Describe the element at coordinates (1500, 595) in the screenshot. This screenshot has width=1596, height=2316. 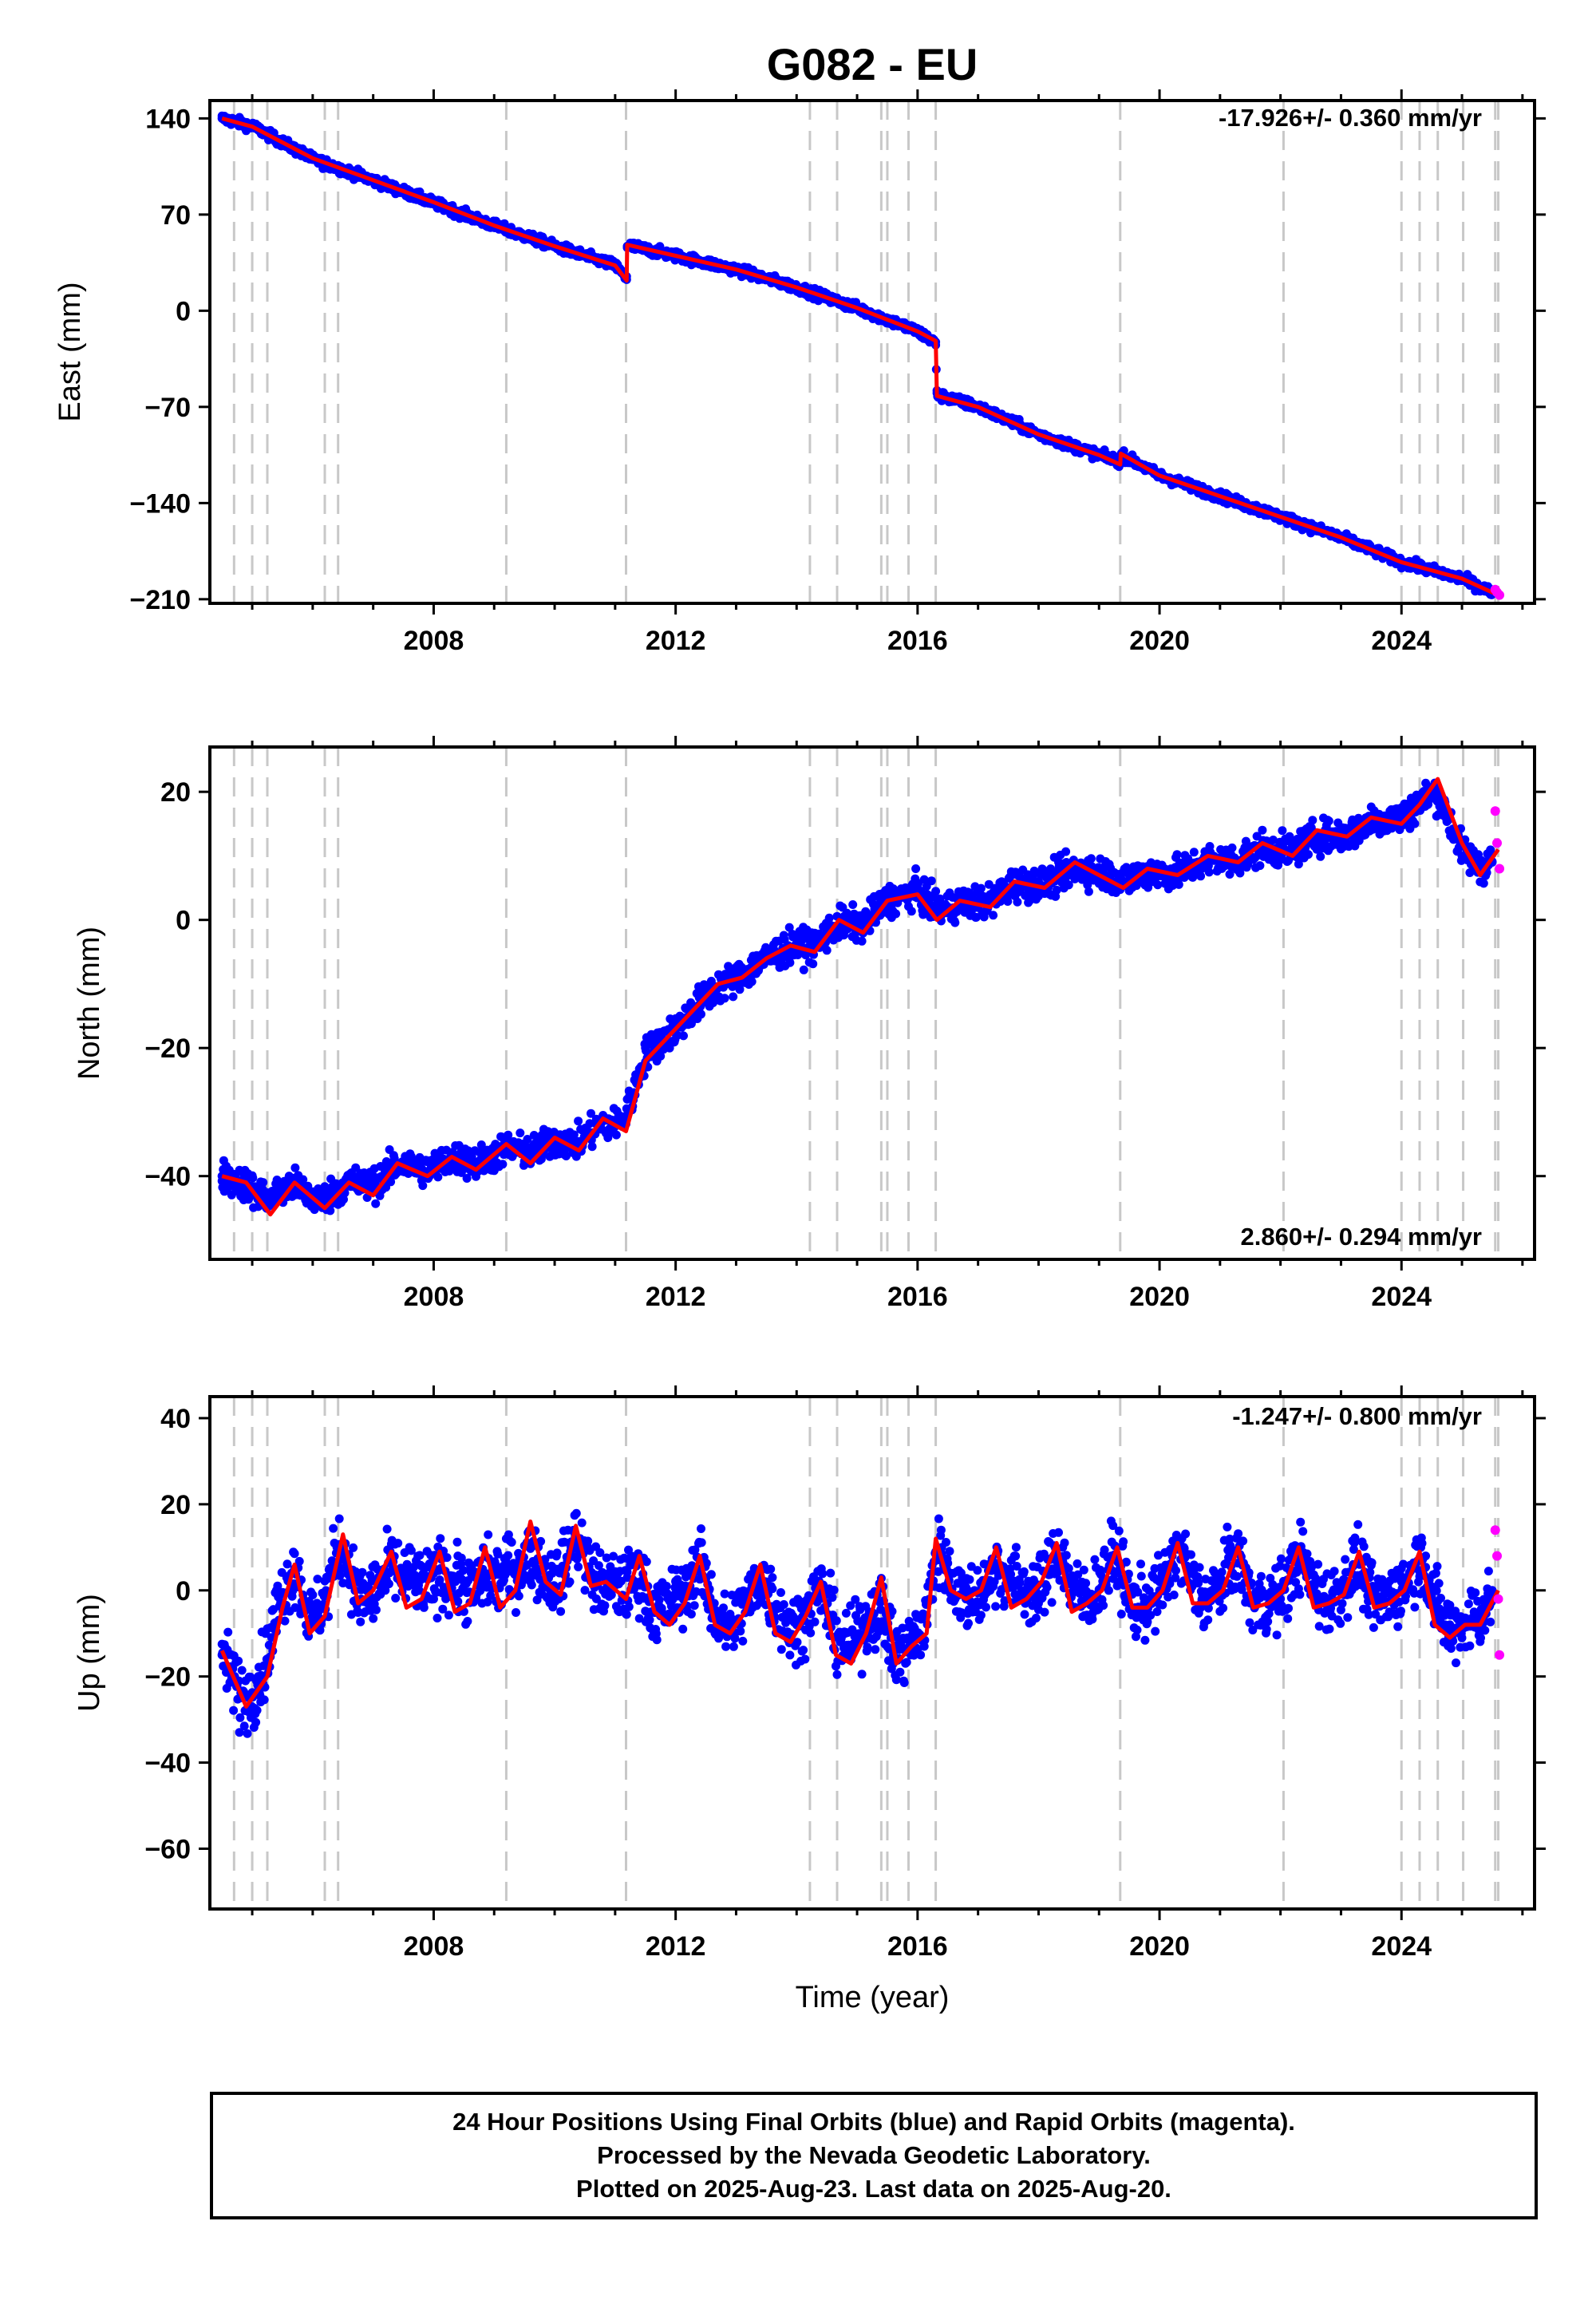
I see `east-rapid-point` at that location.